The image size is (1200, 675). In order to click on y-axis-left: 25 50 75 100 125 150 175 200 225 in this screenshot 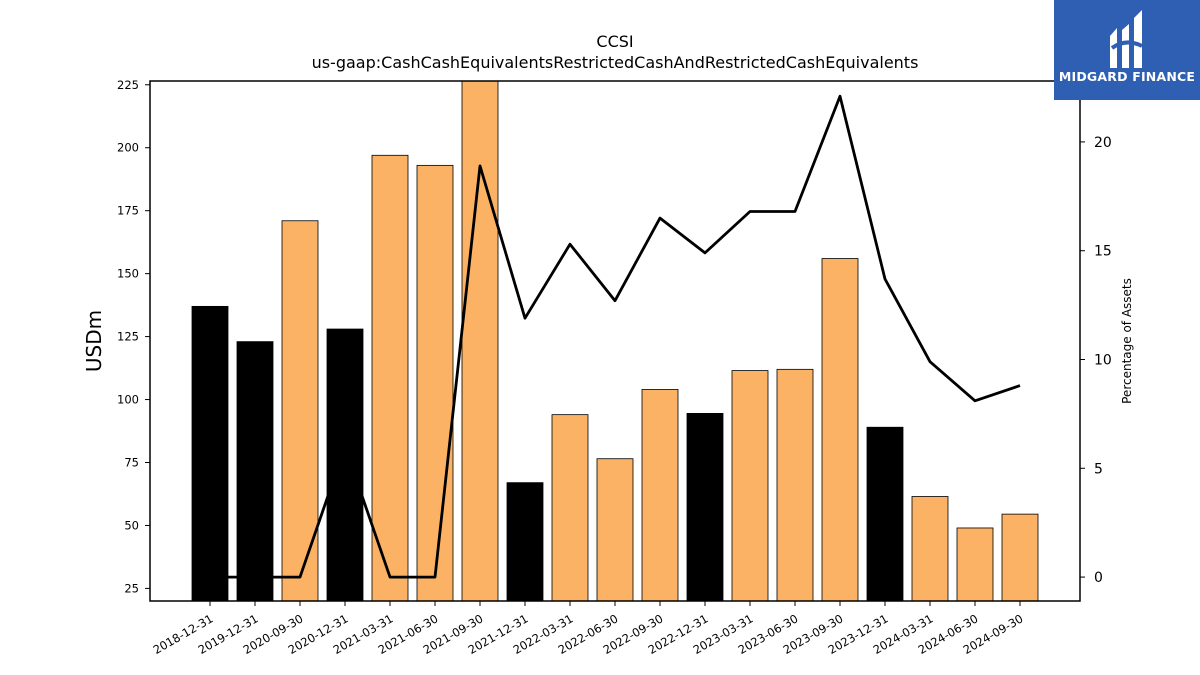, I will do `click(133, 336)`.